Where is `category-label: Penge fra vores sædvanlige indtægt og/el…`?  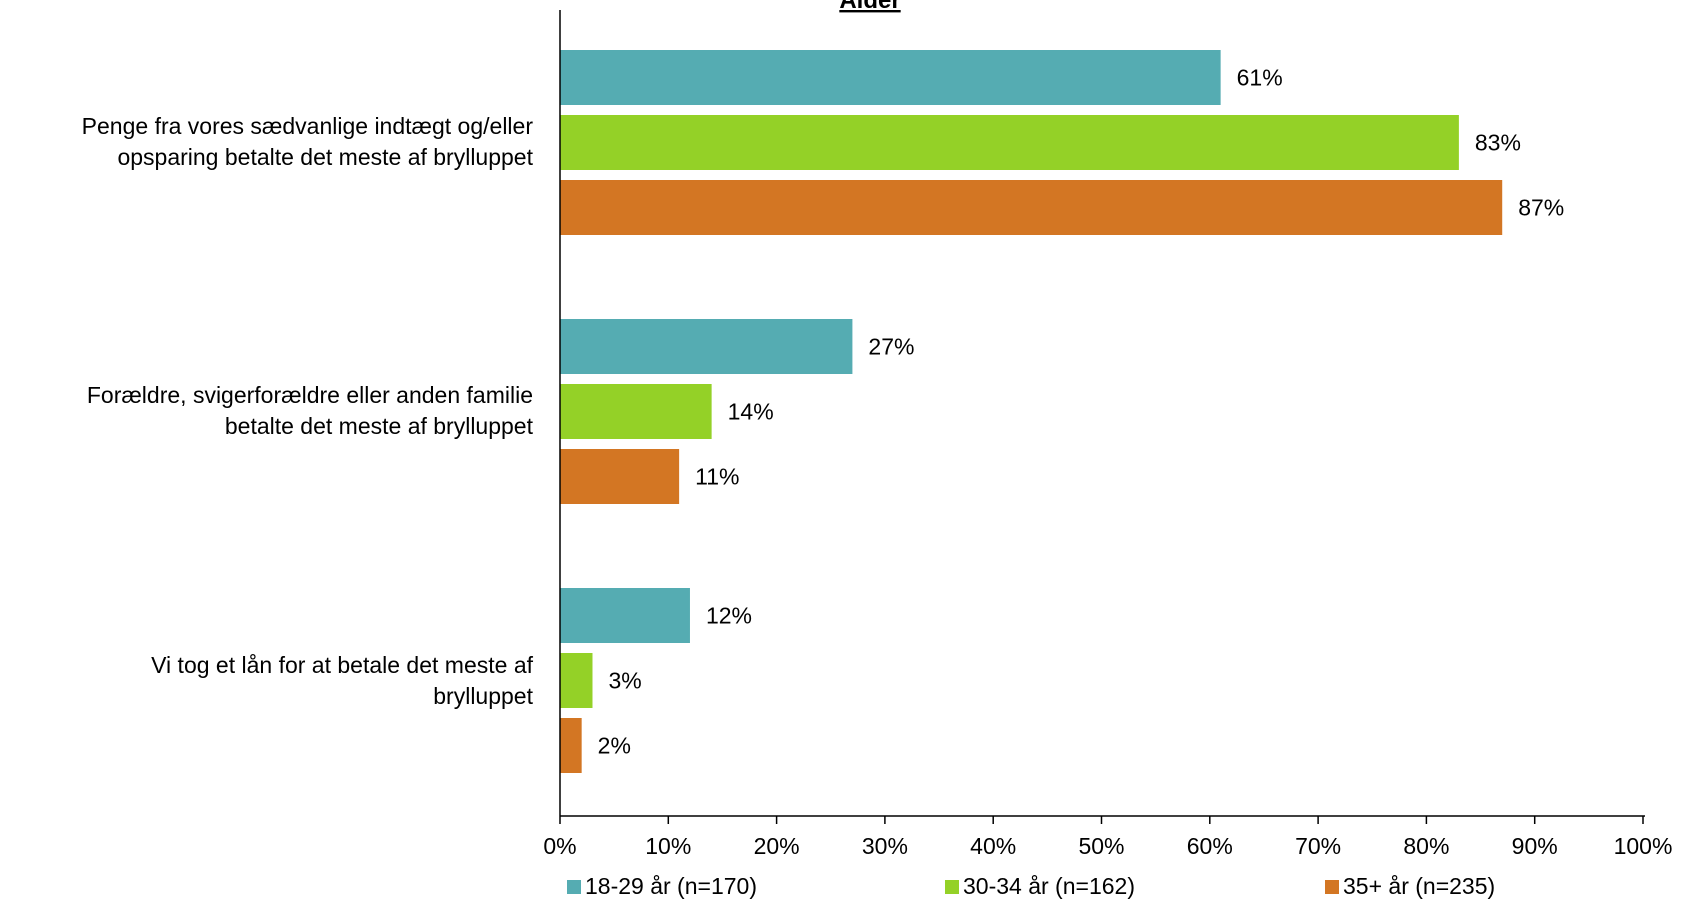 category-label: Penge fra vores sædvanlige indtægt og/el… is located at coordinates (273, 142).